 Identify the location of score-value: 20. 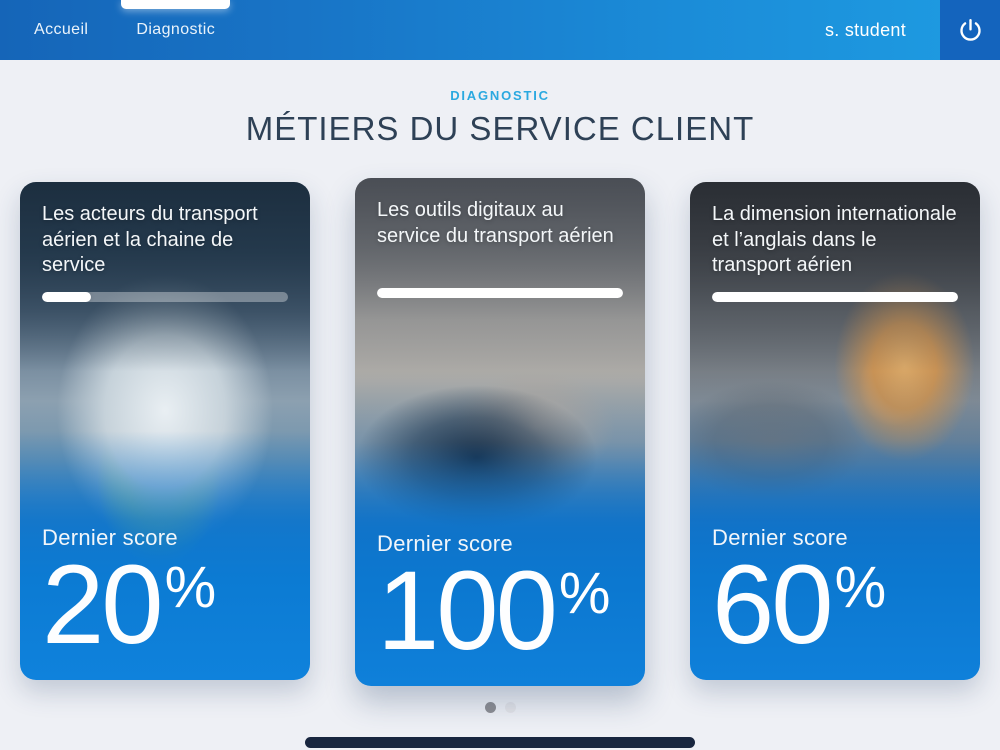
(103, 604).